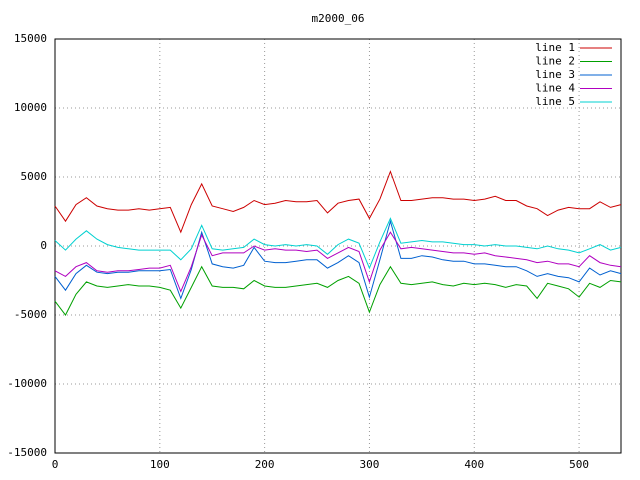 The height and width of the screenshot is (480, 640). Describe the element at coordinates (555, 61) in the screenshot. I see `legend-label: line 2` at that location.